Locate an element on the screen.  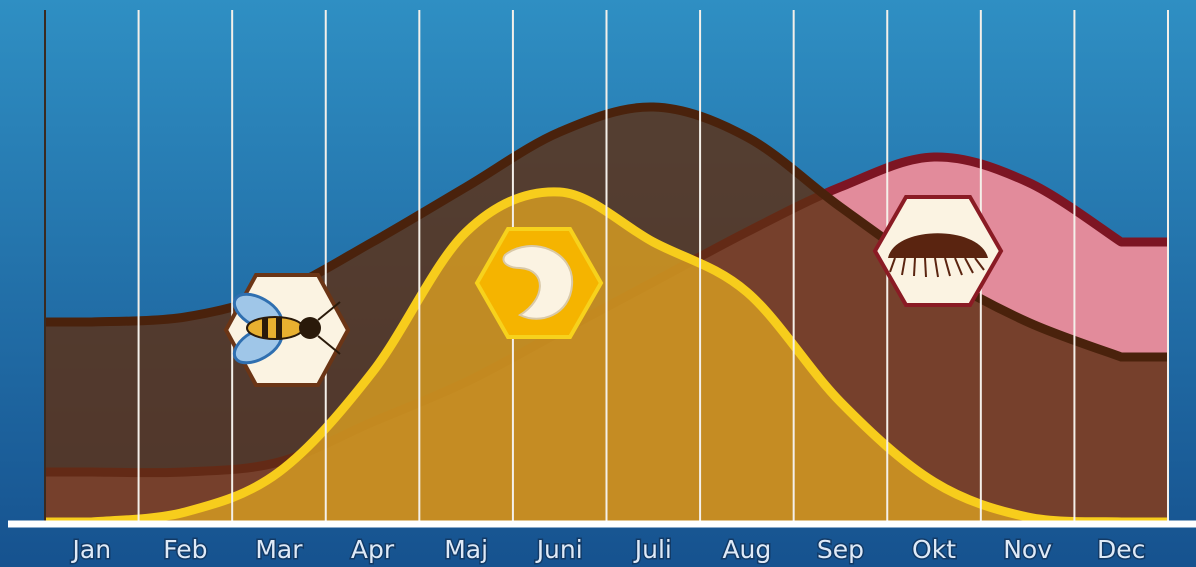
x-tick-label: Apr is located at coordinates (373, 549).